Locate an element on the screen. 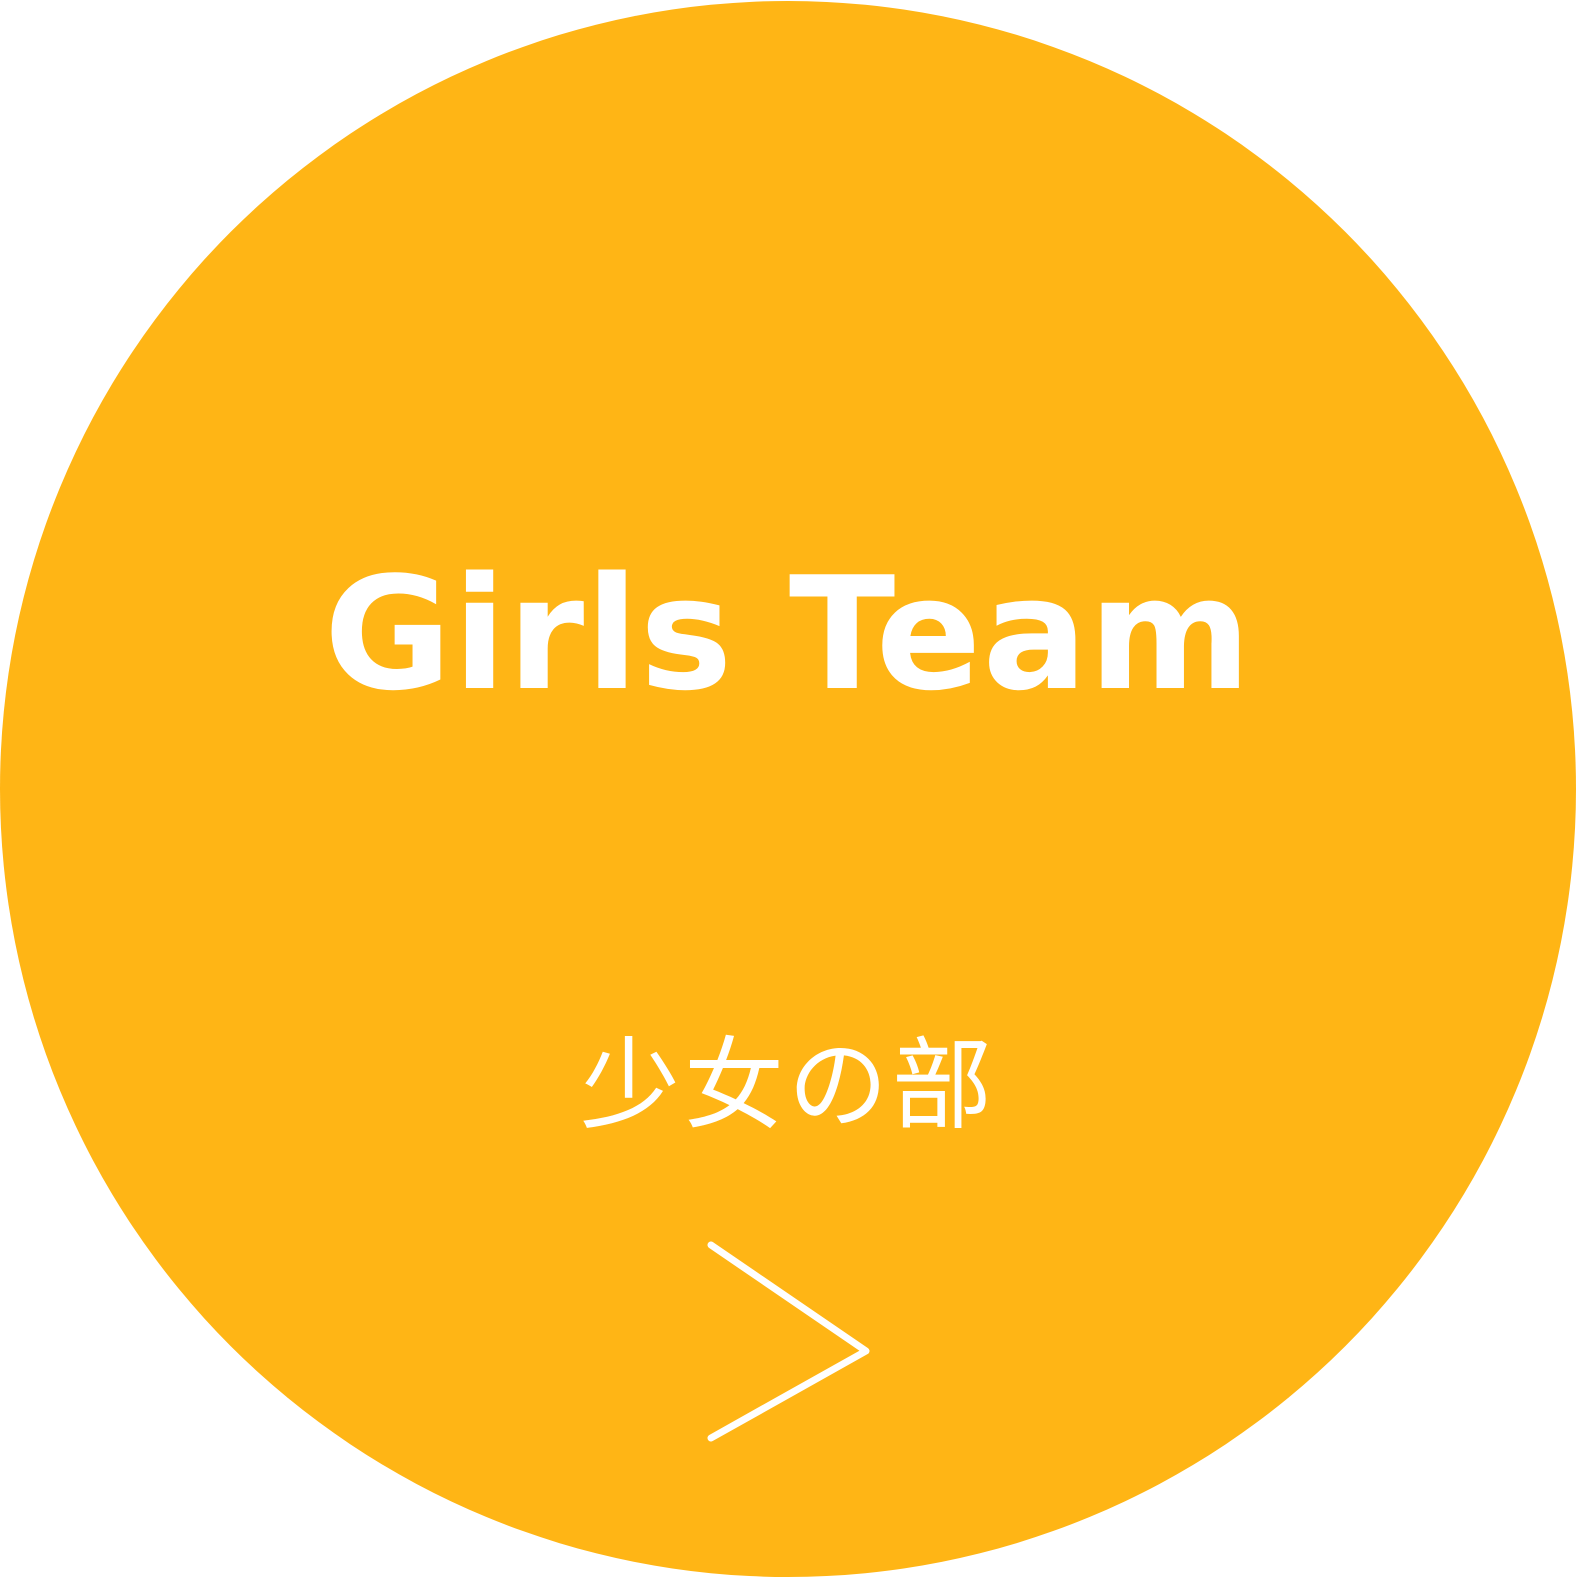 This screenshot has width=1578, height=1579. button-title: Girls Team is located at coordinates (788, 634).